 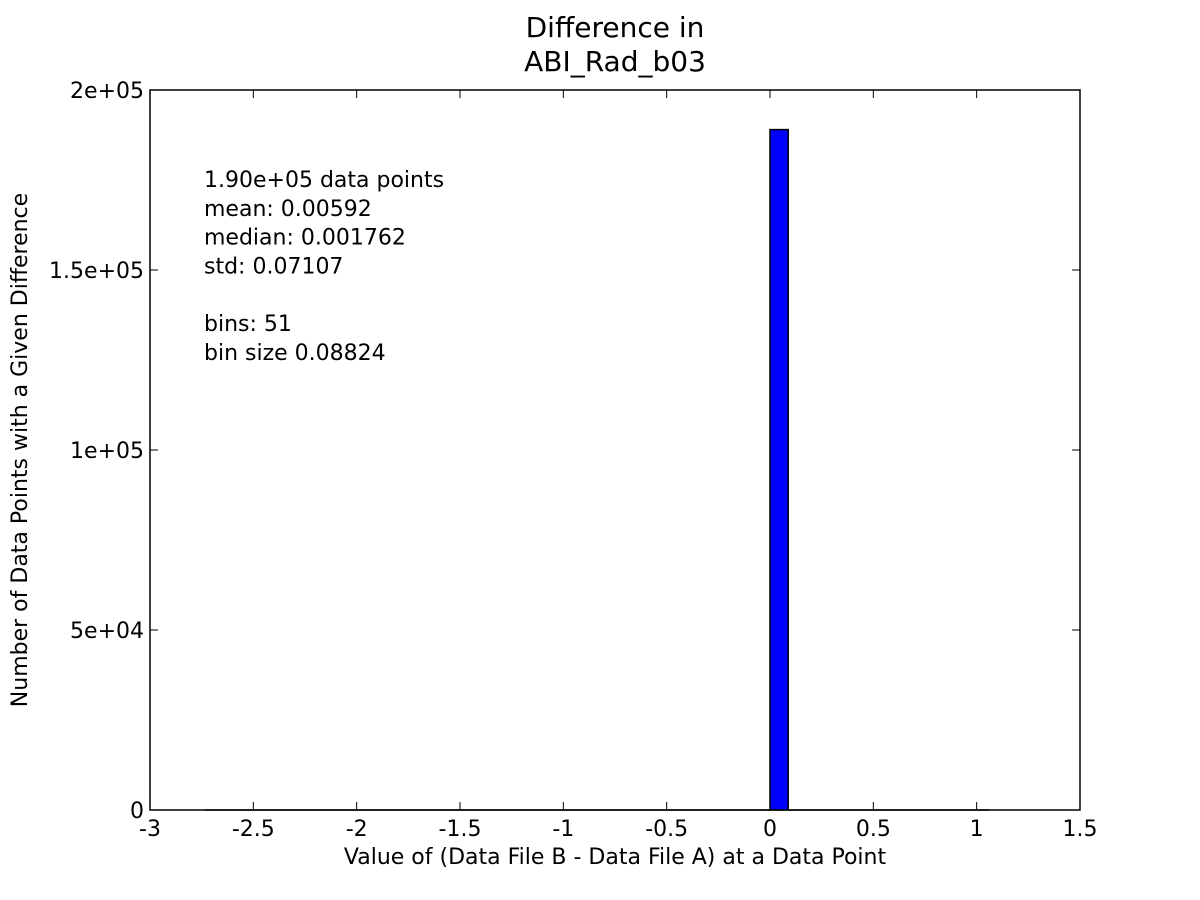 I want to click on stats-line: median: 0.001762, so click(x=305, y=238).